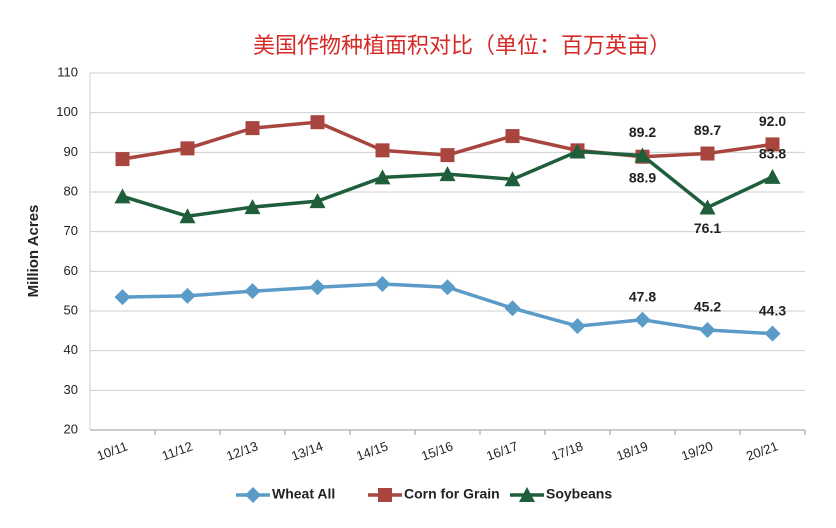  What do you see at coordinates (71, 151) in the screenshot?
I see `y-tick-label: 90` at bounding box center [71, 151].